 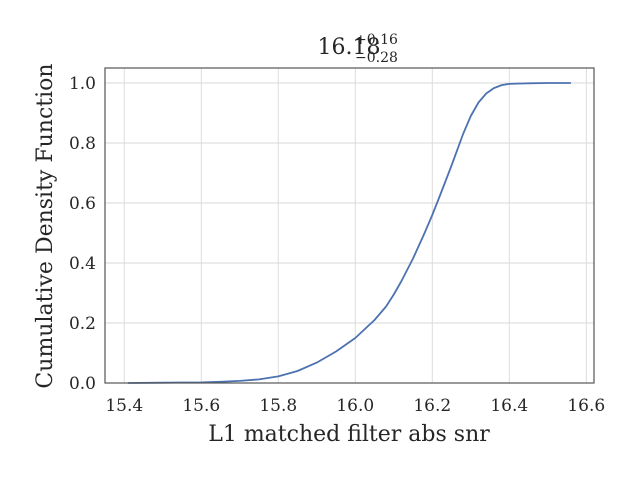 I want to click on x-tick-label: 16.0, so click(x=355, y=406).